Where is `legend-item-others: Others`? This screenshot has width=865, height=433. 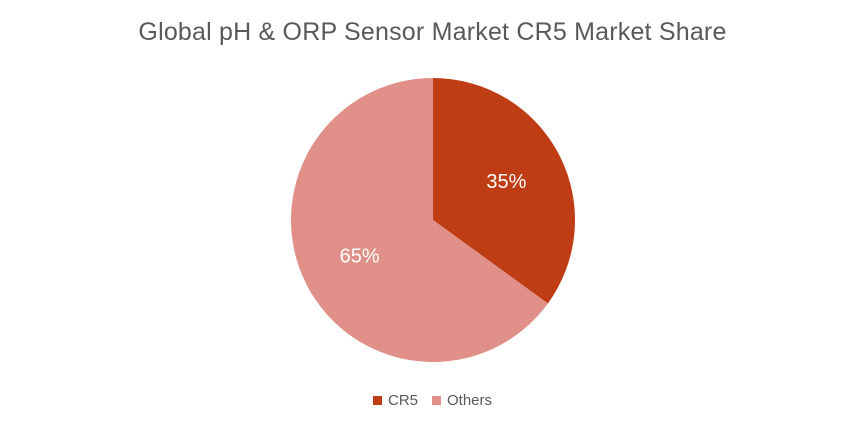 legend-item-others: Others is located at coordinates (462, 400).